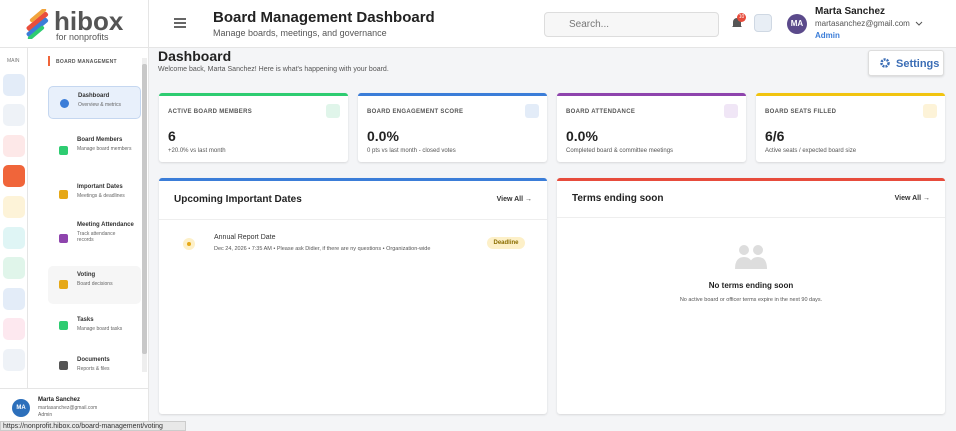 Image resolution: width=956 pixels, height=431 pixels. Describe the element at coordinates (238, 199) in the screenshot. I see `card-title: Upcoming Important Dates` at that location.